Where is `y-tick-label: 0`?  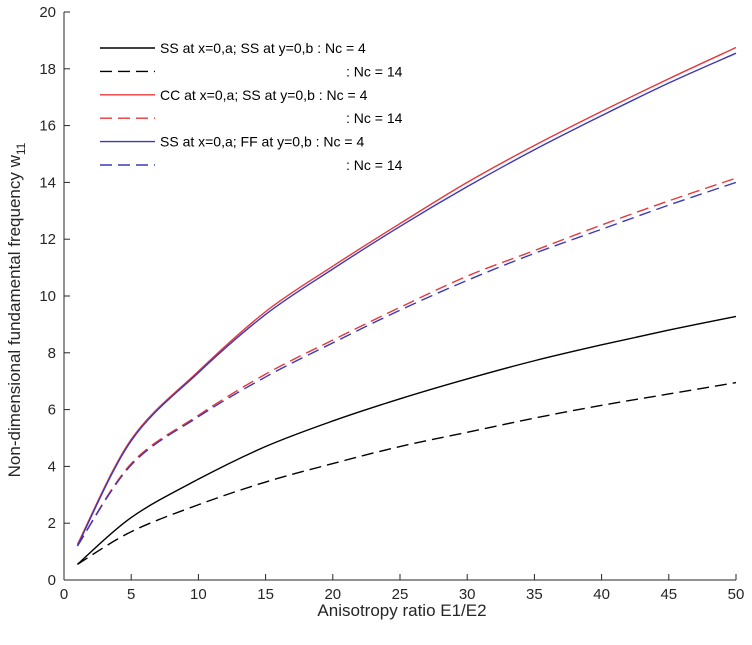 y-tick-label: 0 is located at coordinates (52, 580).